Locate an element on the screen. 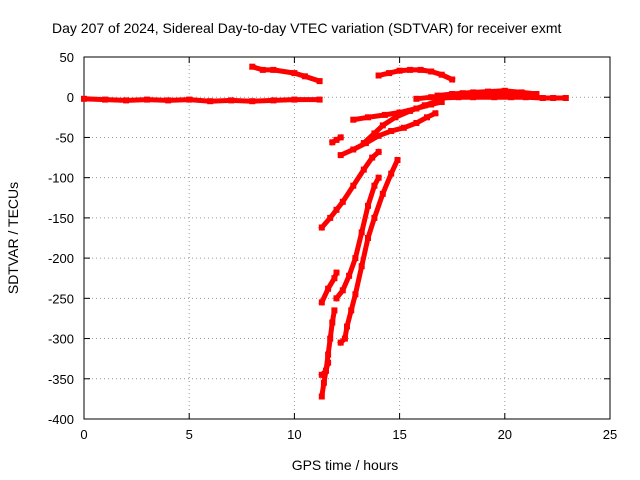 Image resolution: width=640 pixels, height=480 pixels. x-tick-label: 25 is located at coordinates (610, 434).